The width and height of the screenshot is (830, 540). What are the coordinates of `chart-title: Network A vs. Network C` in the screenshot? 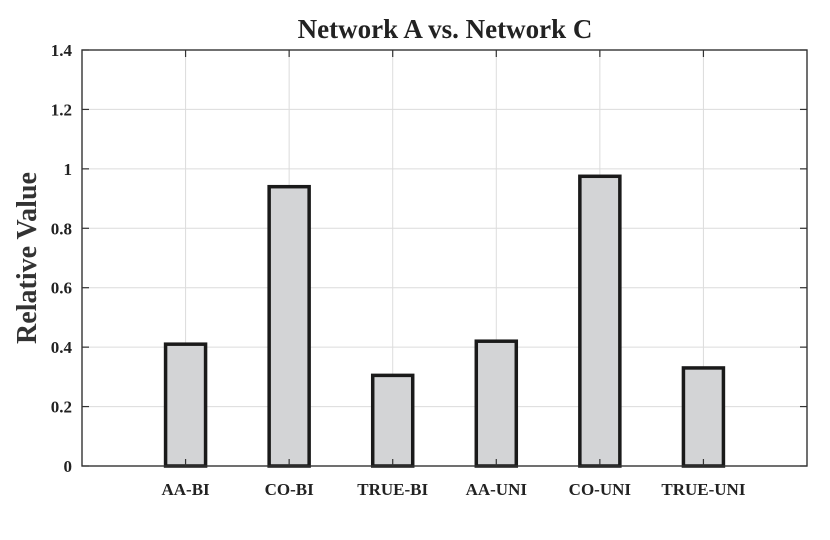 It's located at (445, 29).